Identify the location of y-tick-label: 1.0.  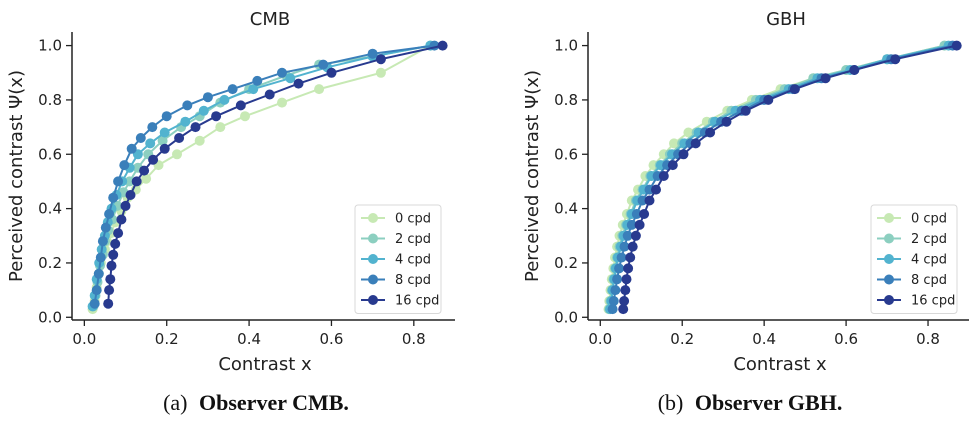
(50, 46).